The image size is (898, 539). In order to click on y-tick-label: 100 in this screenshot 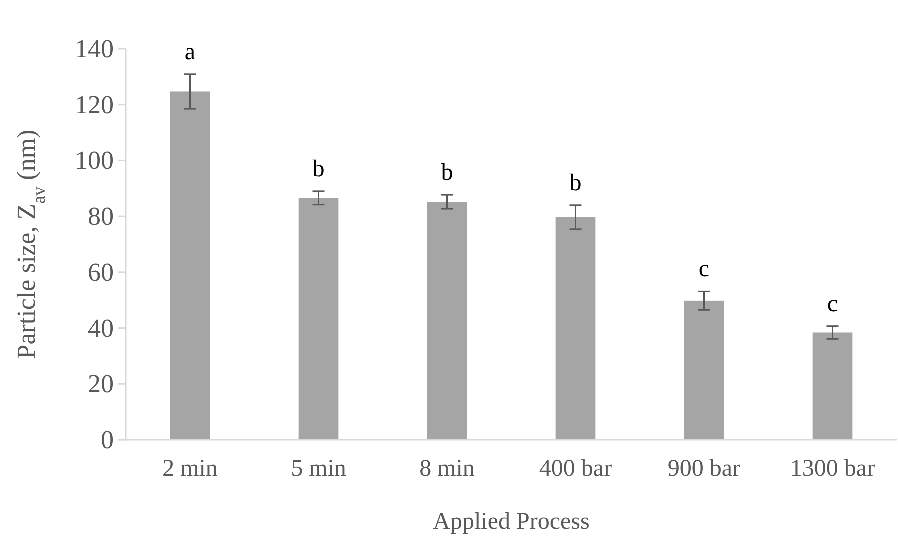, I will do `click(94, 161)`.